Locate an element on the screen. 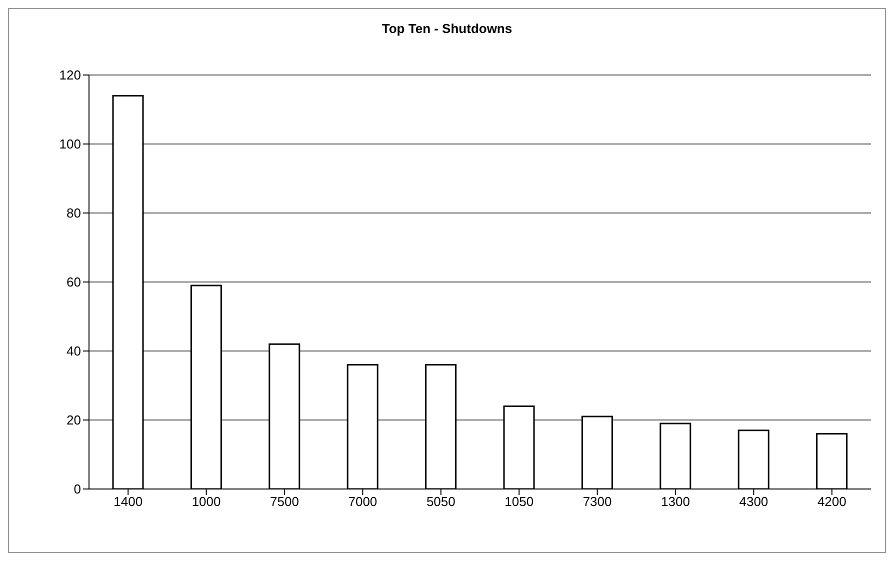  y-tick-label: 40 is located at coordinates (73, 351).